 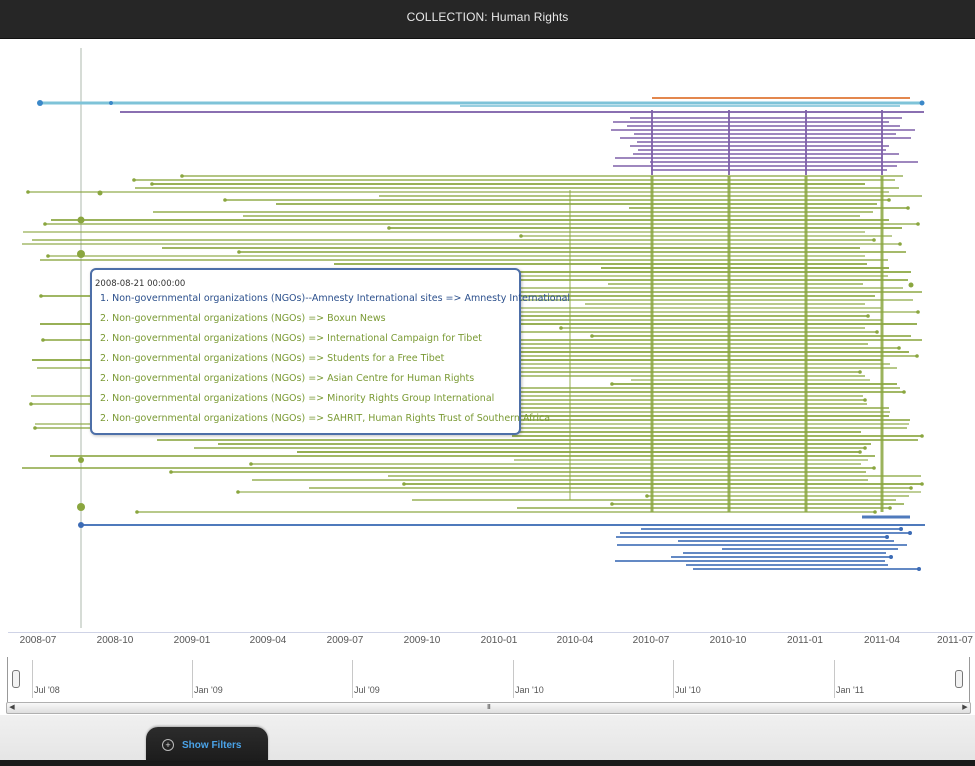 What do you see at coordinates (140, 284) in the screenshot?
I see `tooltip-date: 2008-08-21 00:00:00` at bounding box center [140, 284].